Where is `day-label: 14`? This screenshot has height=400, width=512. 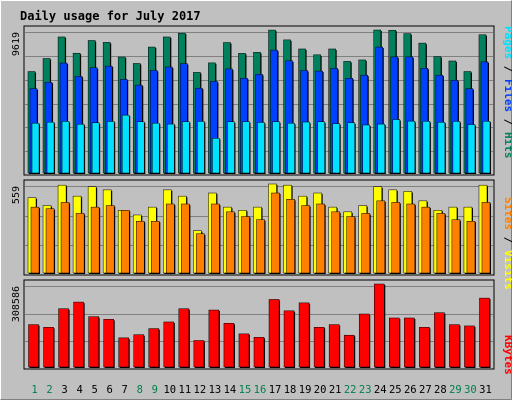 day-label: 14 is located at coordinates (230, 390).